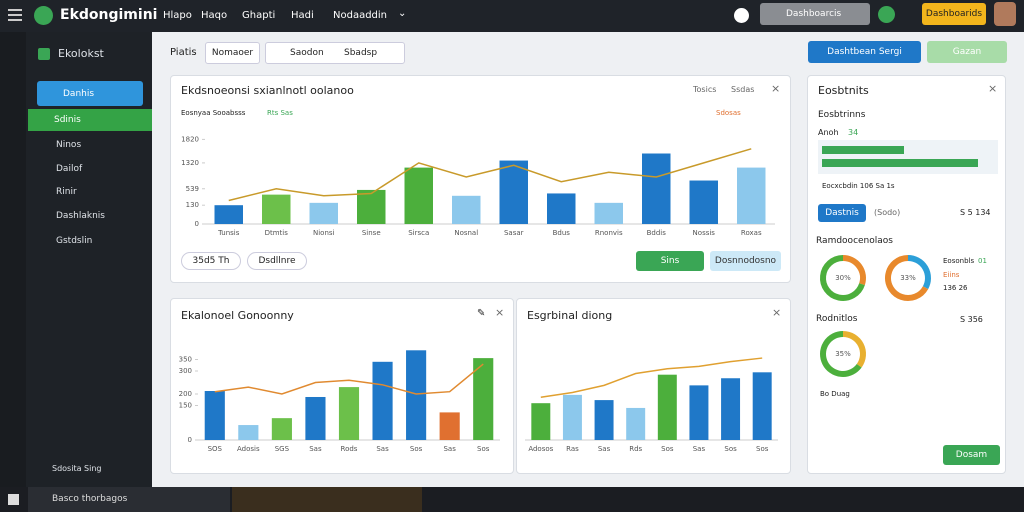 The height and width of the screenshot is (512, 1024). I want to click on chevron: ⌄, so click(402, 13).